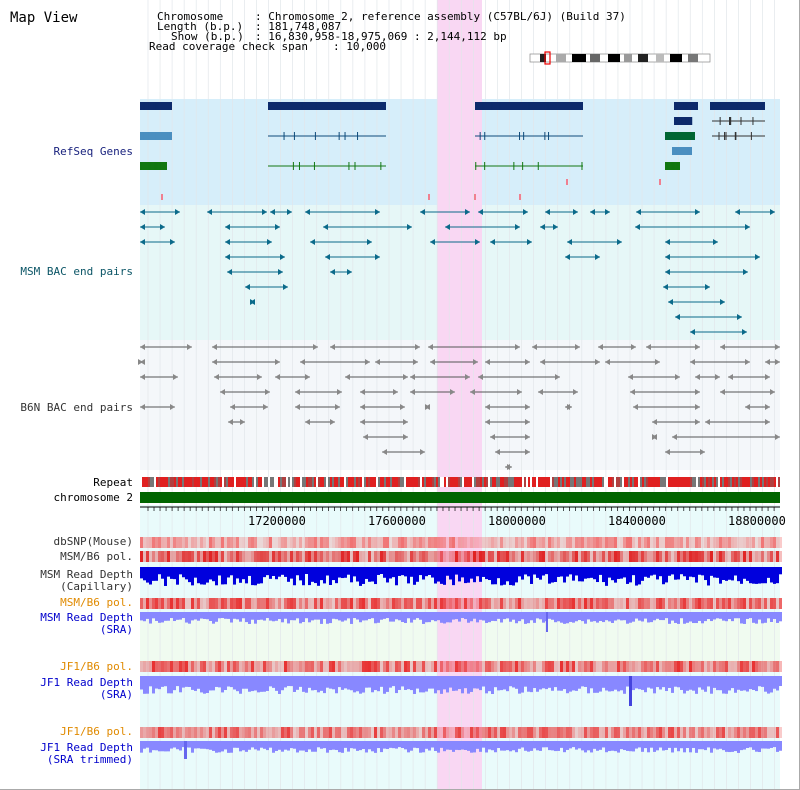  Describe the element at coordinates (86, 753) in the screenshot. I see `track-label-jf1-depth-trimmed: JF1 Read Depth (SRA trimmed)` at that location.